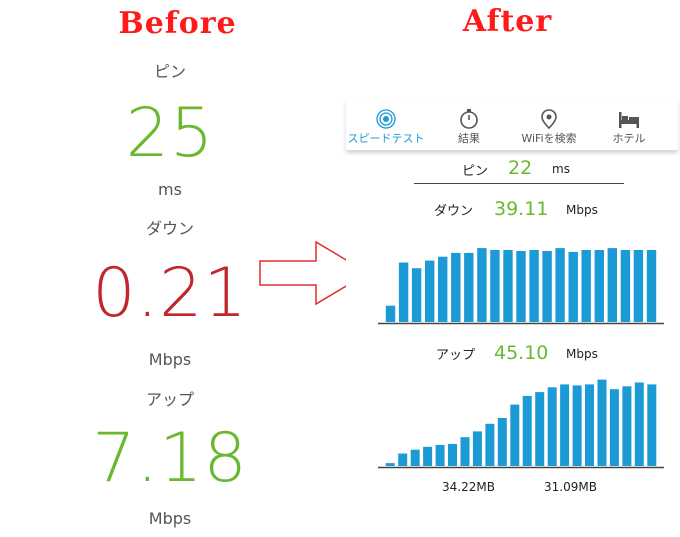  Describe the element at coordinates (469, 138) in the screenshot. I see `tab-results-label: 結果` at that location.